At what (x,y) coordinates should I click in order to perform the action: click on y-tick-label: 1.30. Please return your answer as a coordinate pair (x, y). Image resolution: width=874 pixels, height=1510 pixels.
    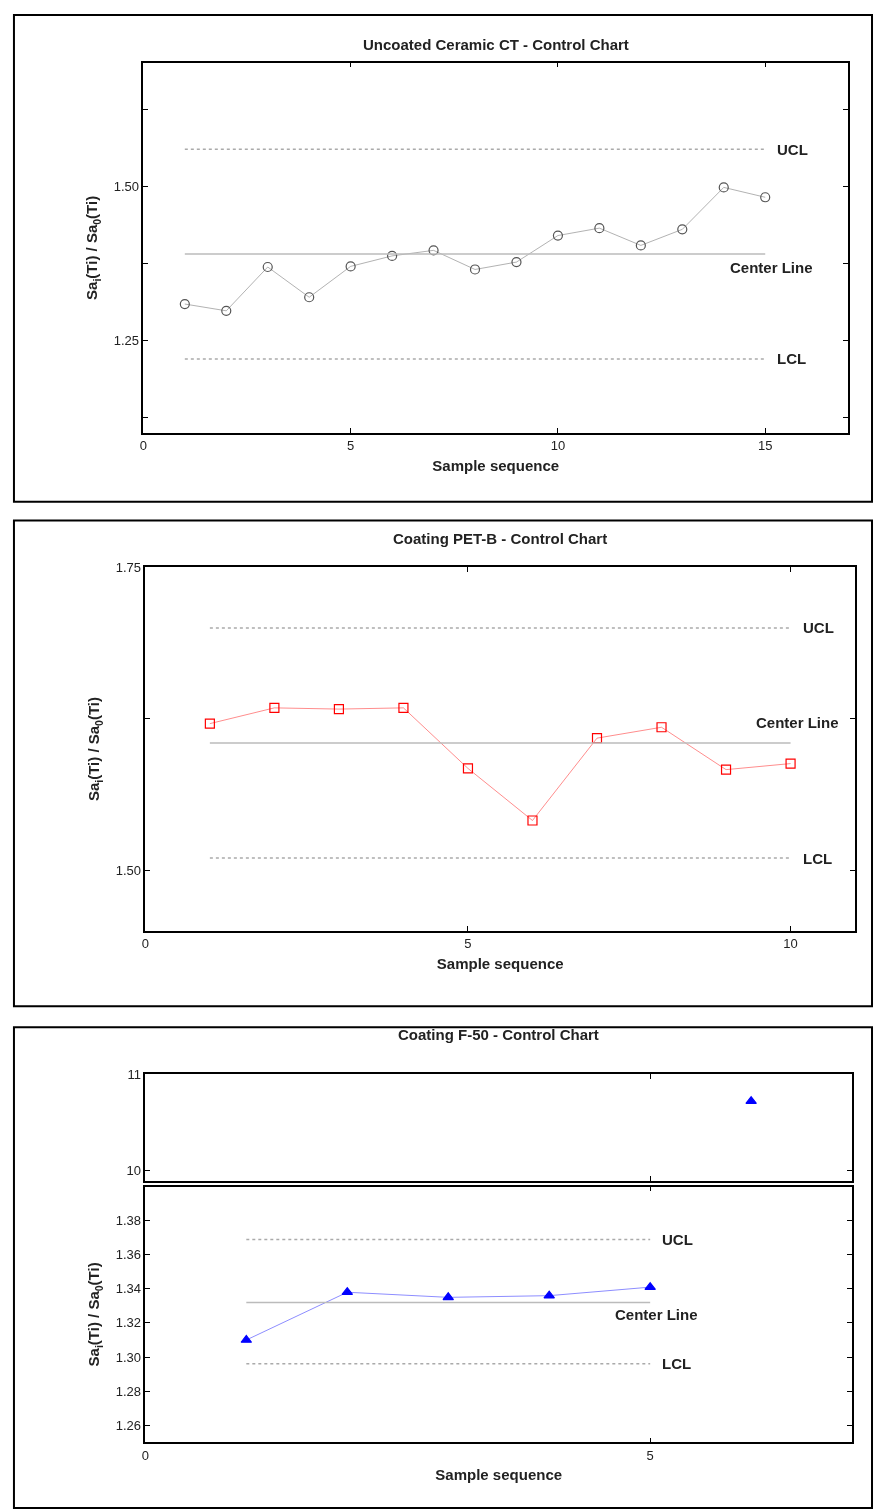
    Looking at the image, I should click on (128, 1357).